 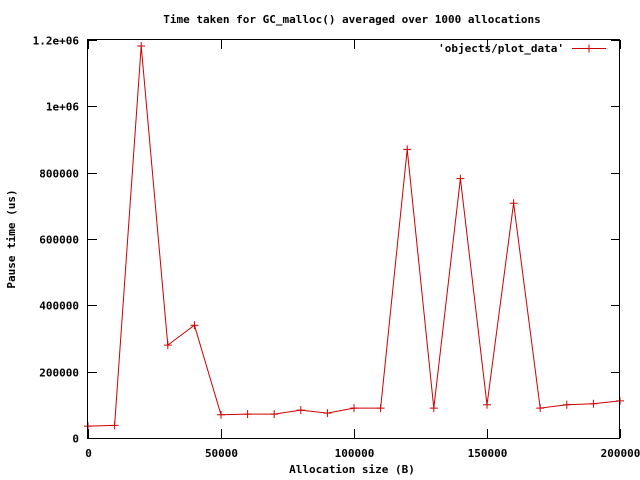 I want to click on legend-marker, so click(x=589, y=48).